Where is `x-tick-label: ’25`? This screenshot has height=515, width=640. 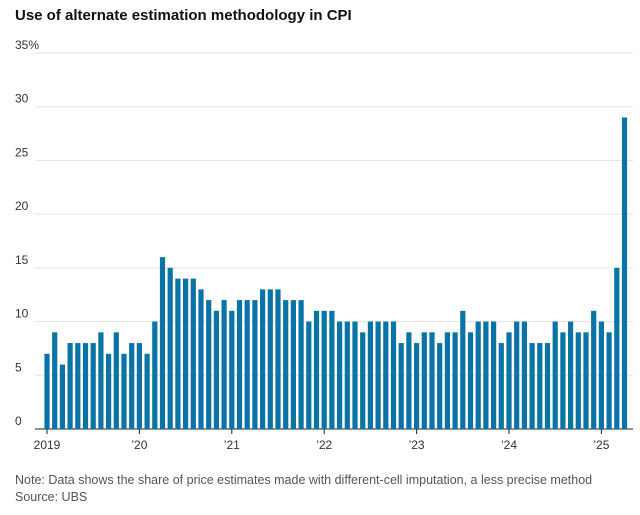
x-tick-label: ’25 is located at coordinates (601, 445).